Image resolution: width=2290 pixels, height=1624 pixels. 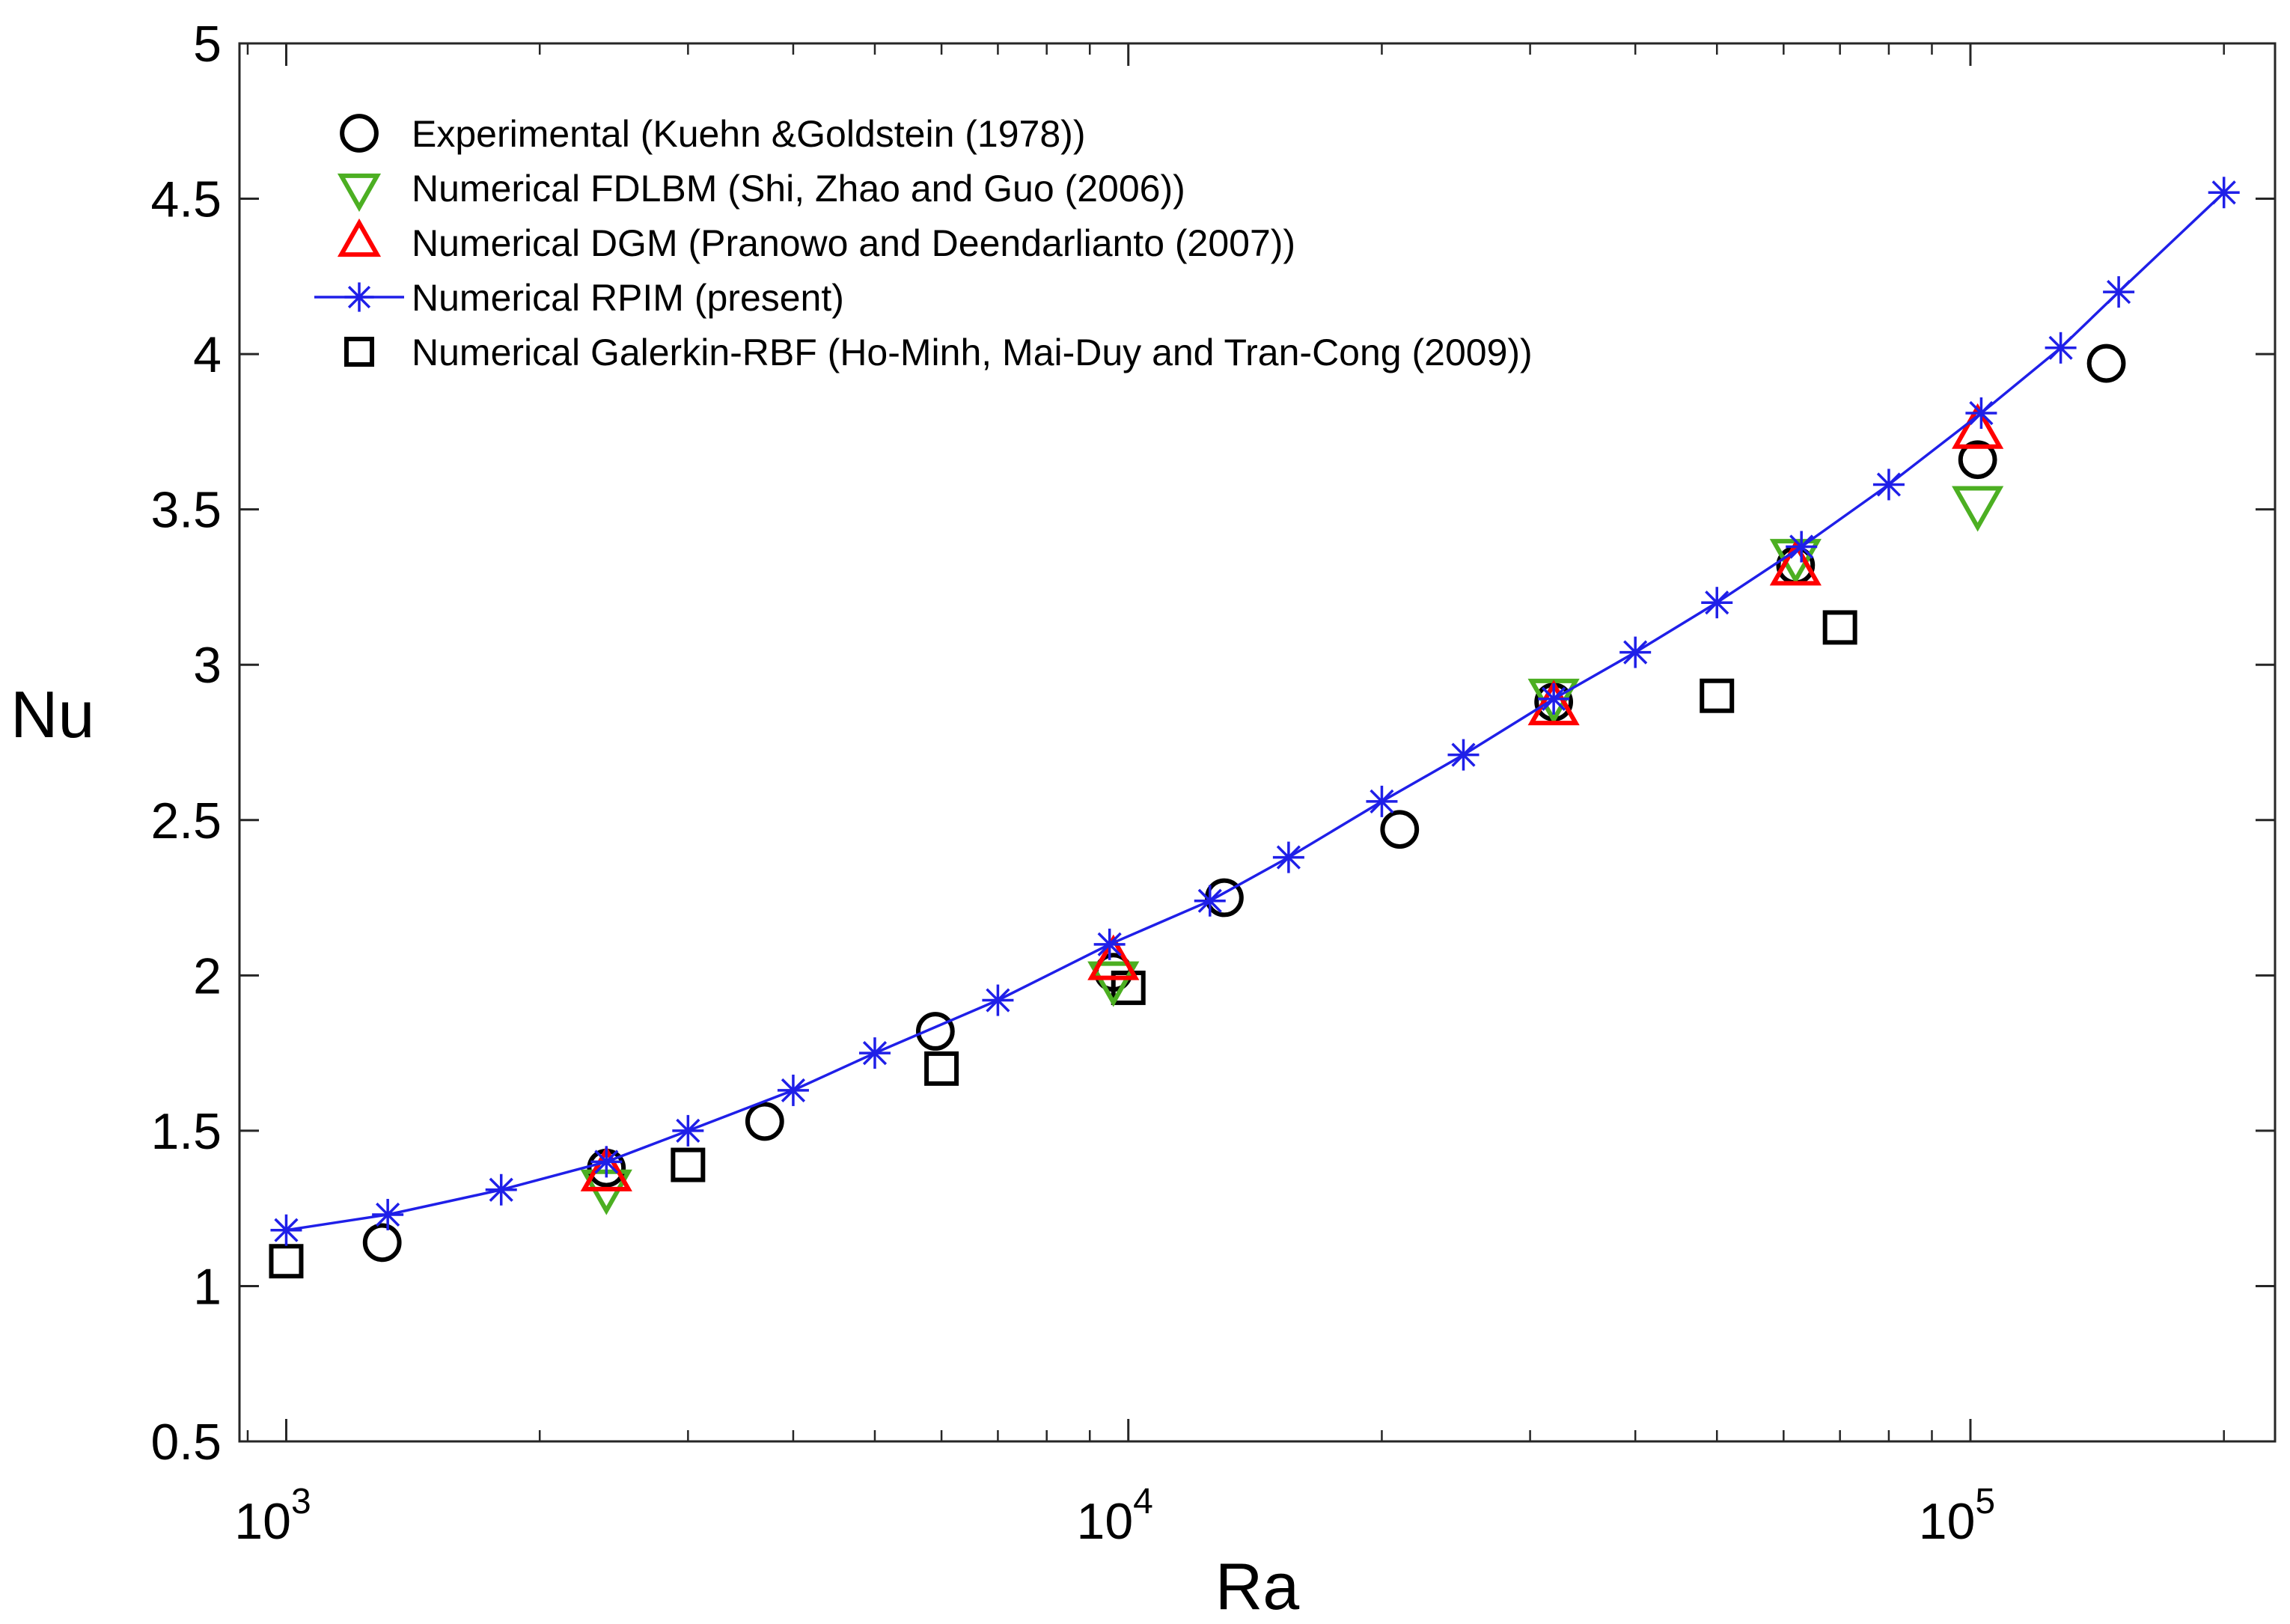 I want to click on legend-label: Numerical RPIM (present), so click(x=628, y=298).